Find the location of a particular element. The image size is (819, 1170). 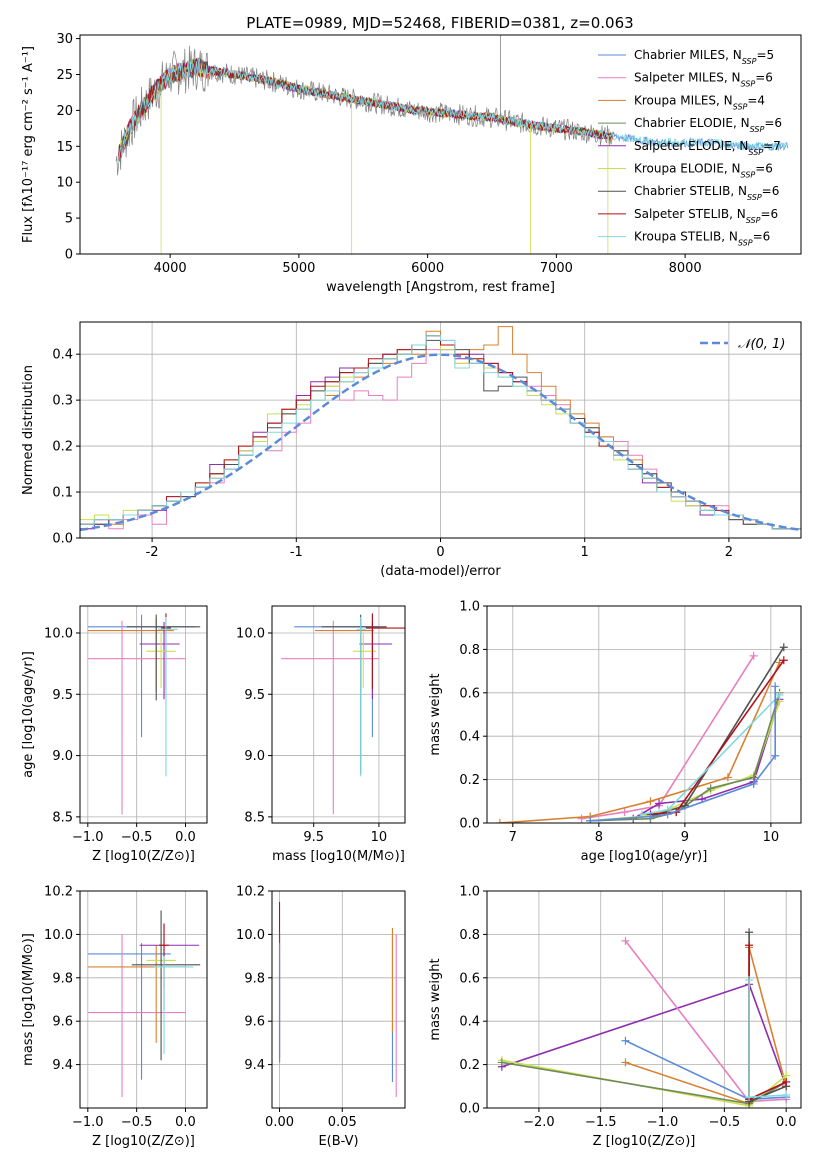

y-tick-label: 0.2 is located at coordinates (469, 780).